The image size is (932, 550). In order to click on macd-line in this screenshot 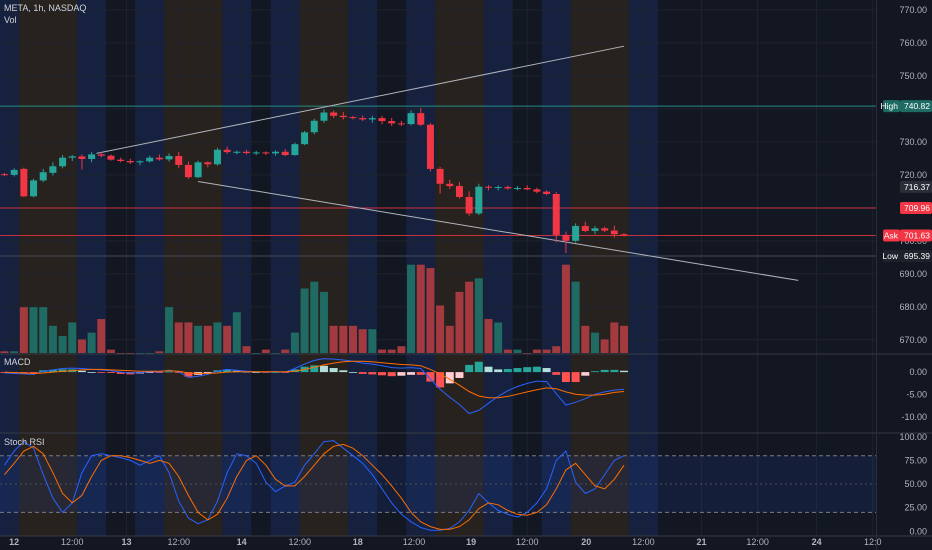, I will do `click(314, 386)`.